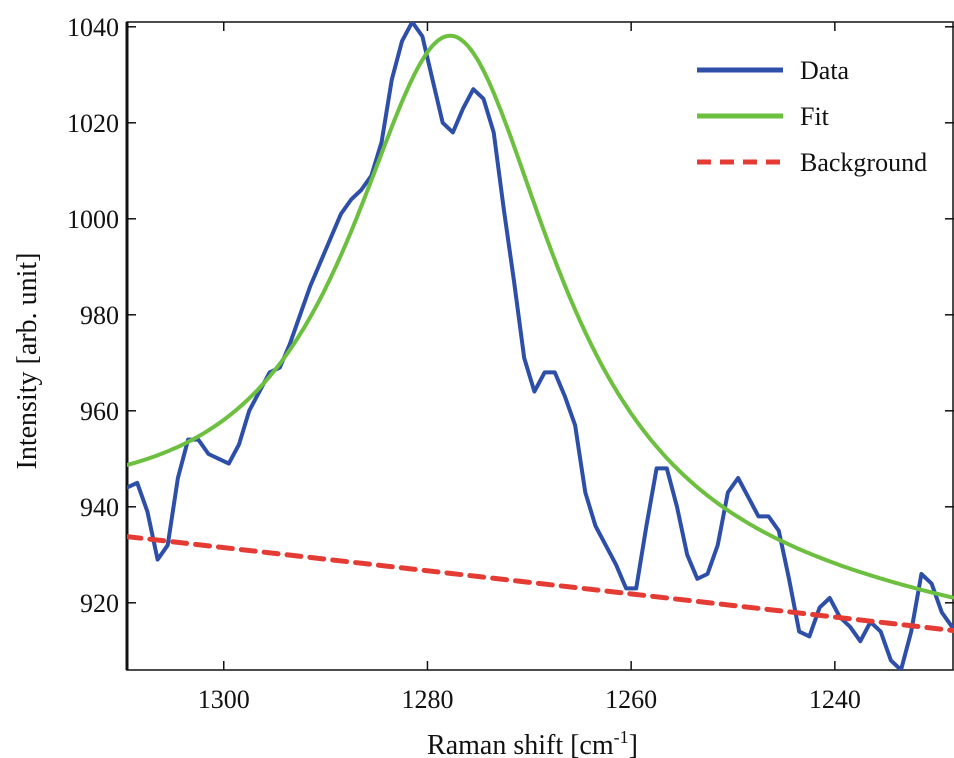 This screenshot has width=954, height=758. Describe the element at coordinates (815, 116) in the screenshot. I see `legend-label-fit: Fit` at that location.